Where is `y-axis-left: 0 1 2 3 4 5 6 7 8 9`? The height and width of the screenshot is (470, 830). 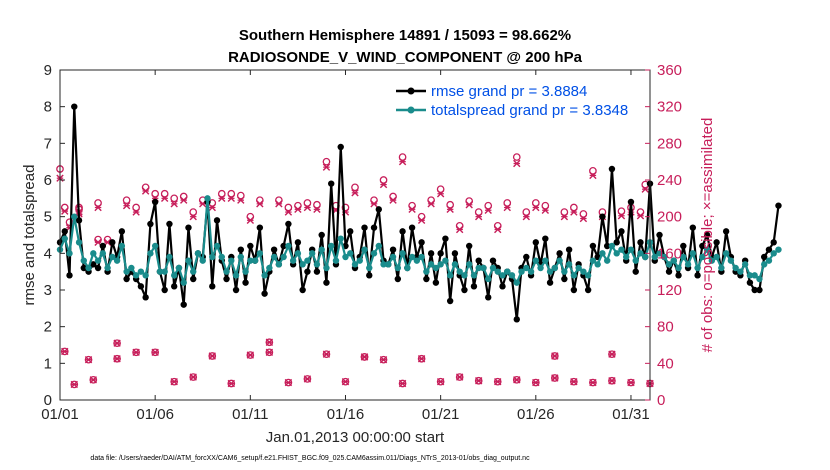 y-axis-left: 0 1 2 3 4 5 6 7 8 9 is located at coordinates (54, 235).